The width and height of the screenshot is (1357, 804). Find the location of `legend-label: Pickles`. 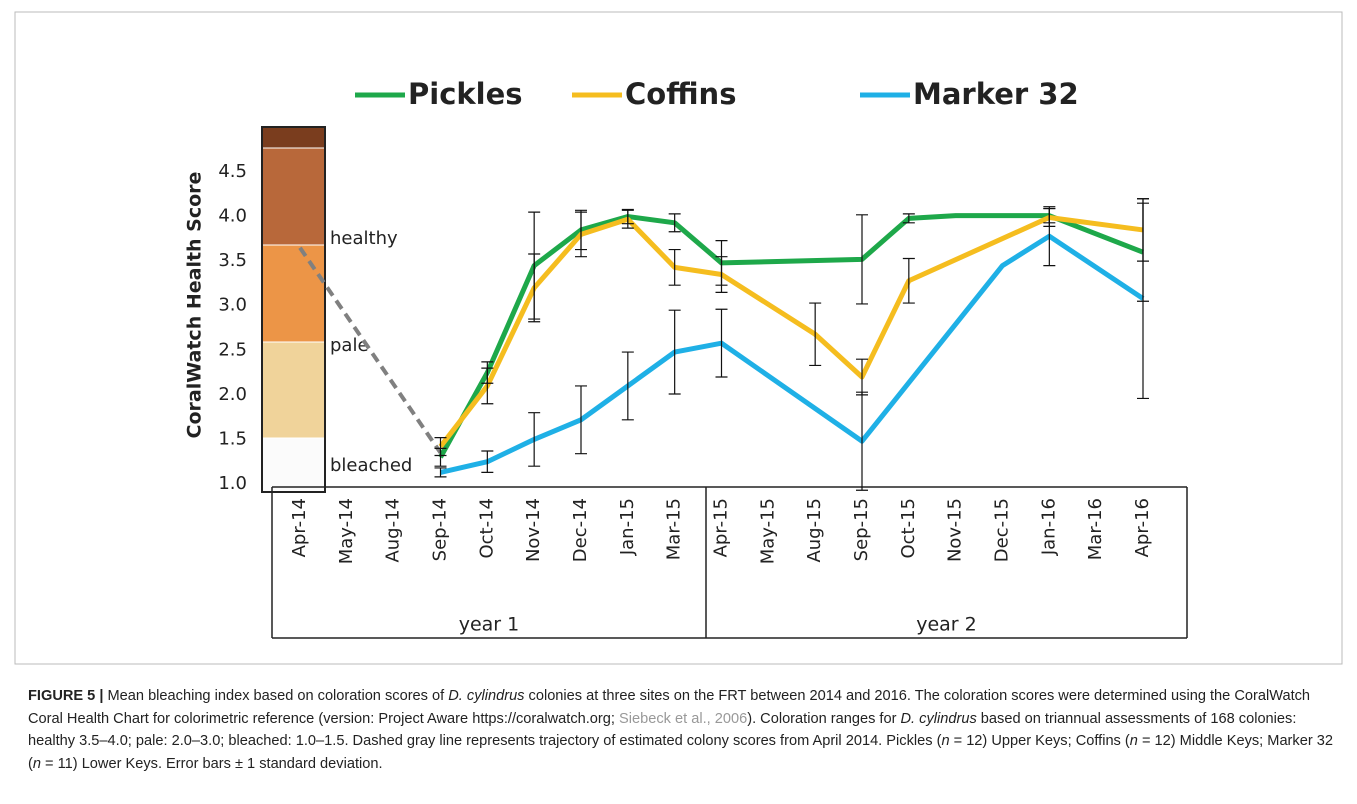

legend-label: Pickles is located at coordinates (465, 94).